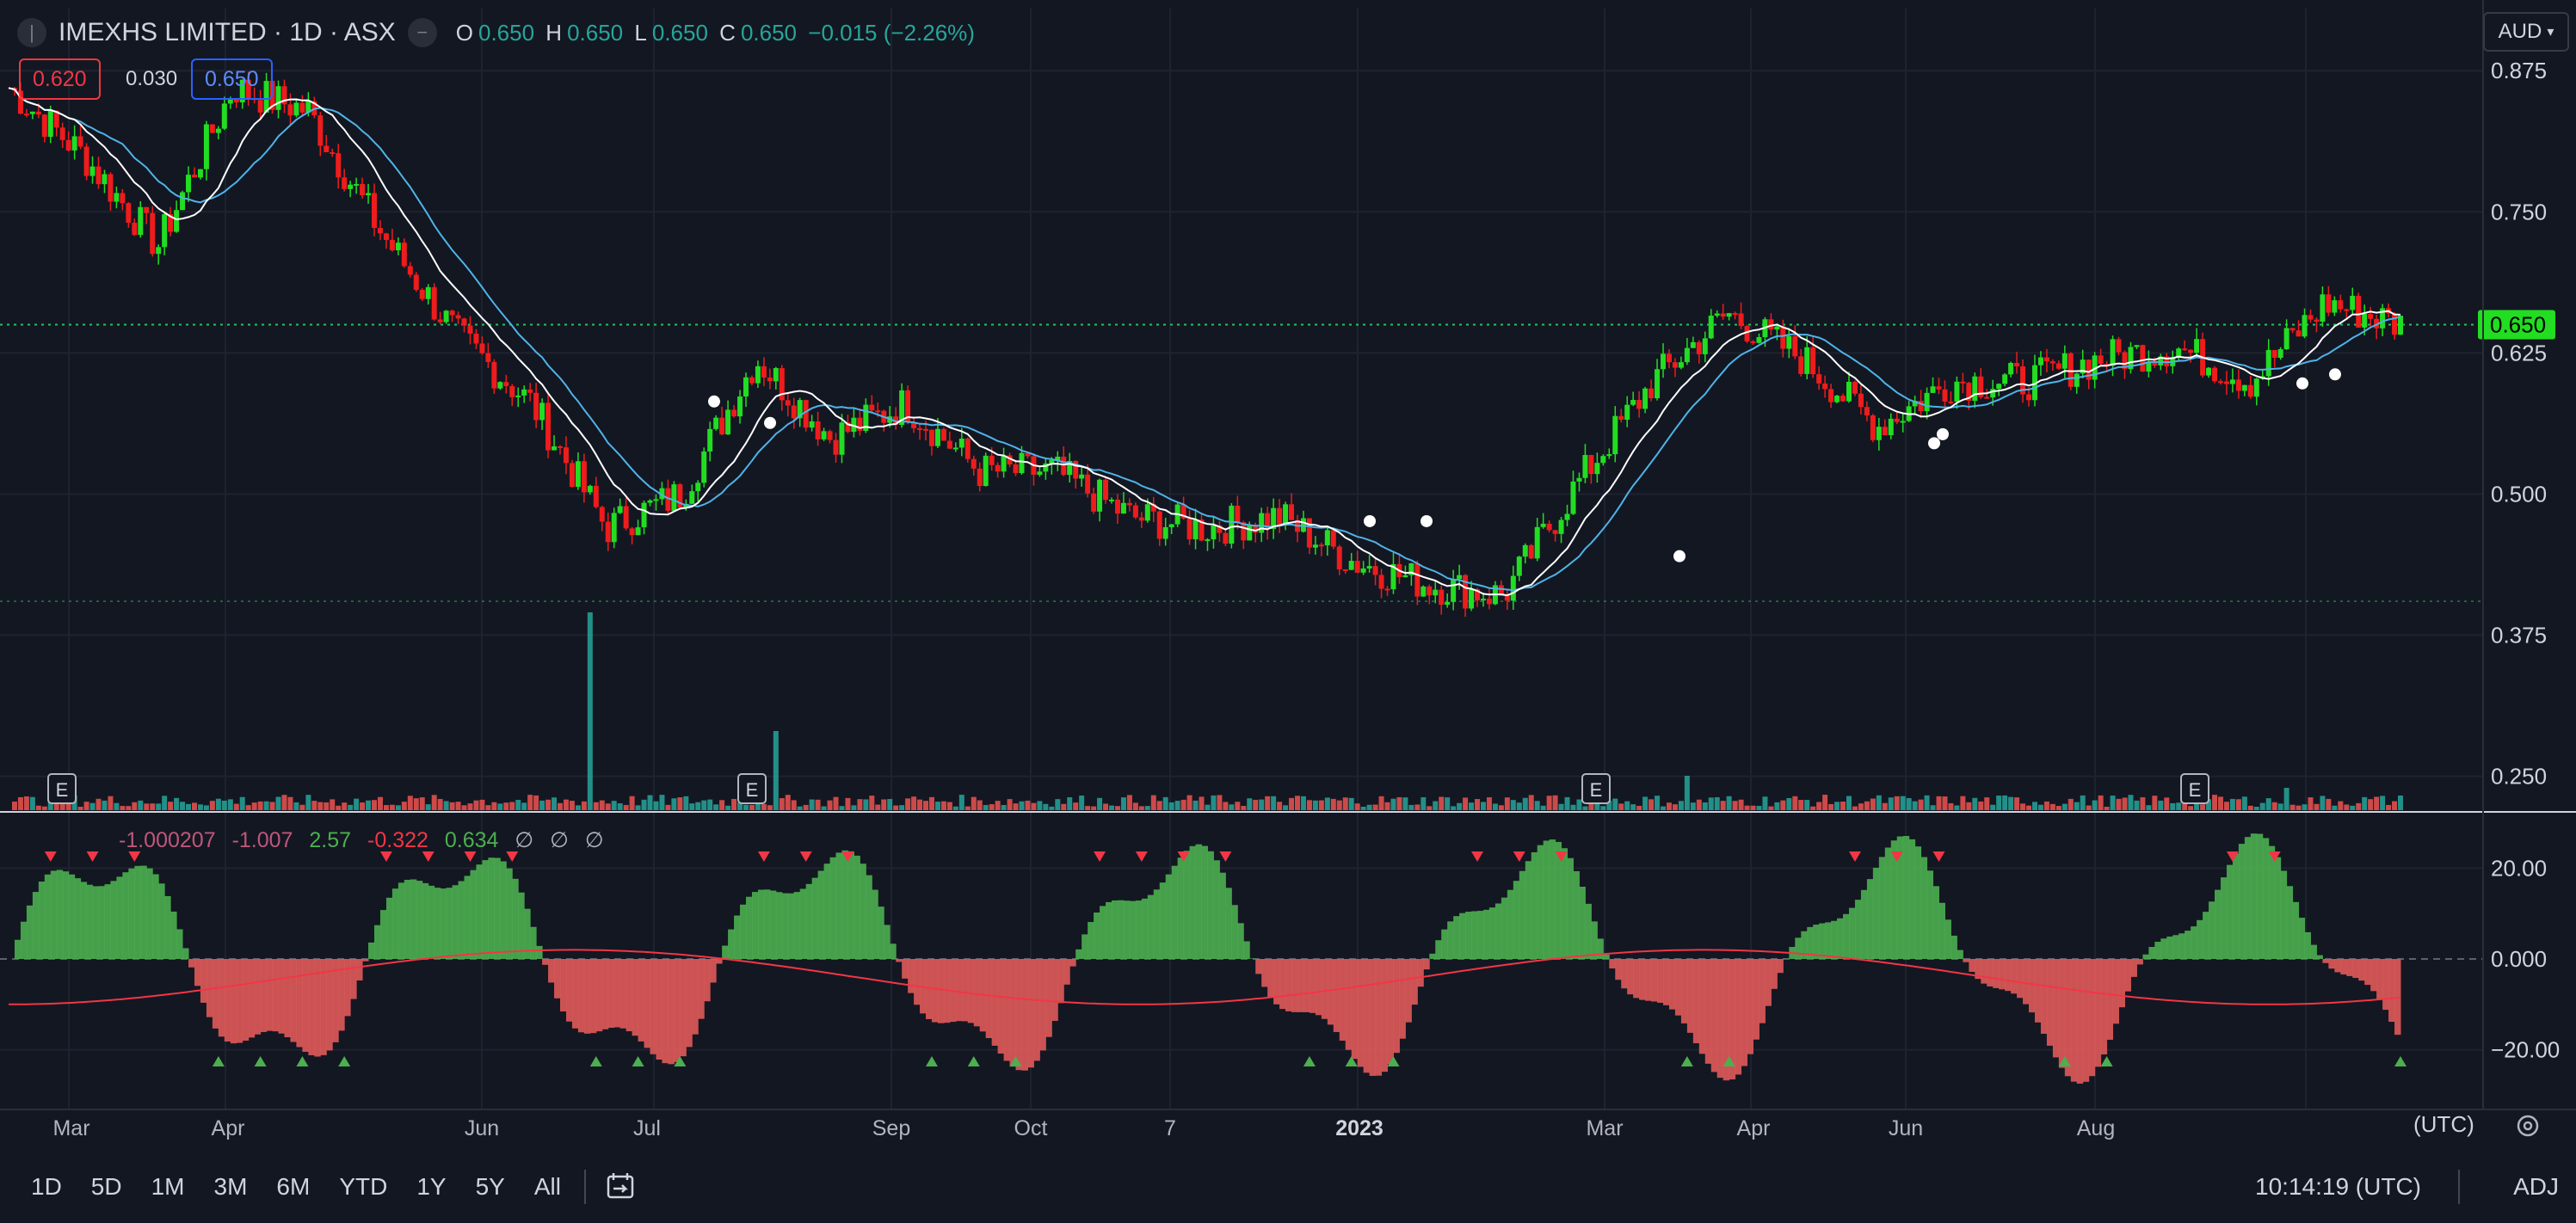 Image resolution: width=2576 pixels, height=1223 pixels. Describe the element at coordinates (547, 1186) in the screenshot. I see `range-all-button: All` at that location.